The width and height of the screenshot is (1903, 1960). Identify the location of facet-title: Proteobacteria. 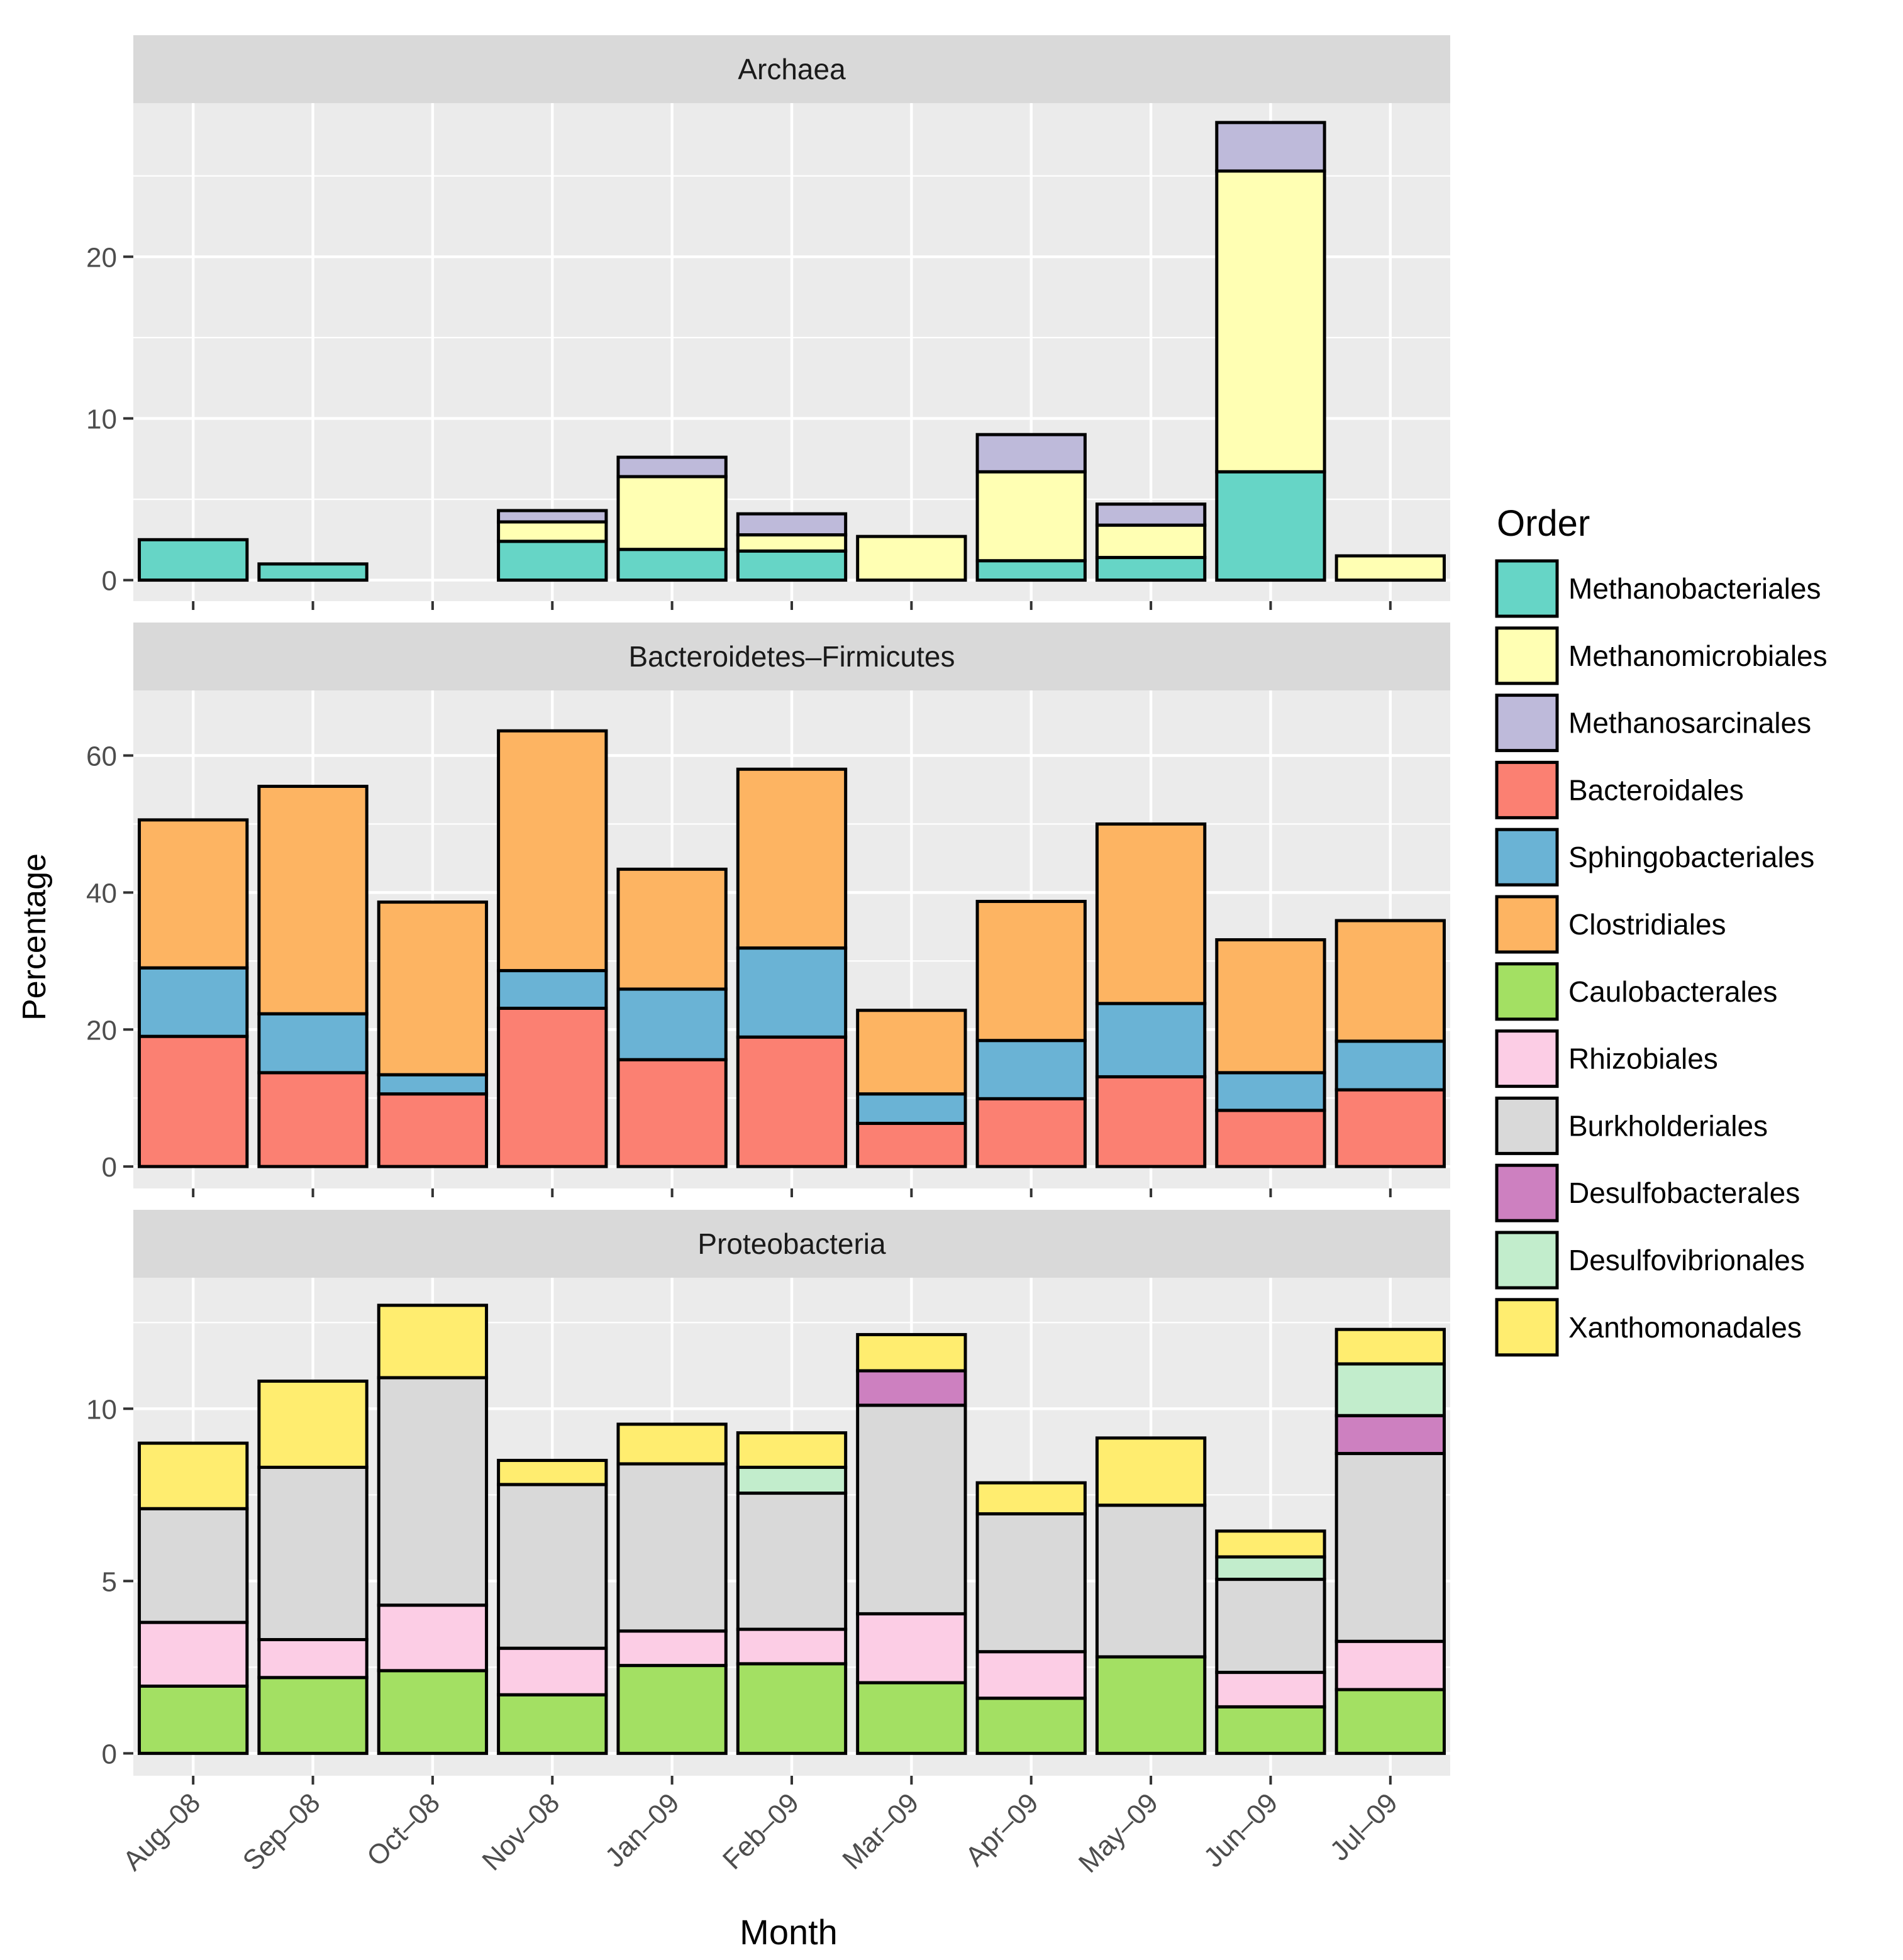
(791, 1243).